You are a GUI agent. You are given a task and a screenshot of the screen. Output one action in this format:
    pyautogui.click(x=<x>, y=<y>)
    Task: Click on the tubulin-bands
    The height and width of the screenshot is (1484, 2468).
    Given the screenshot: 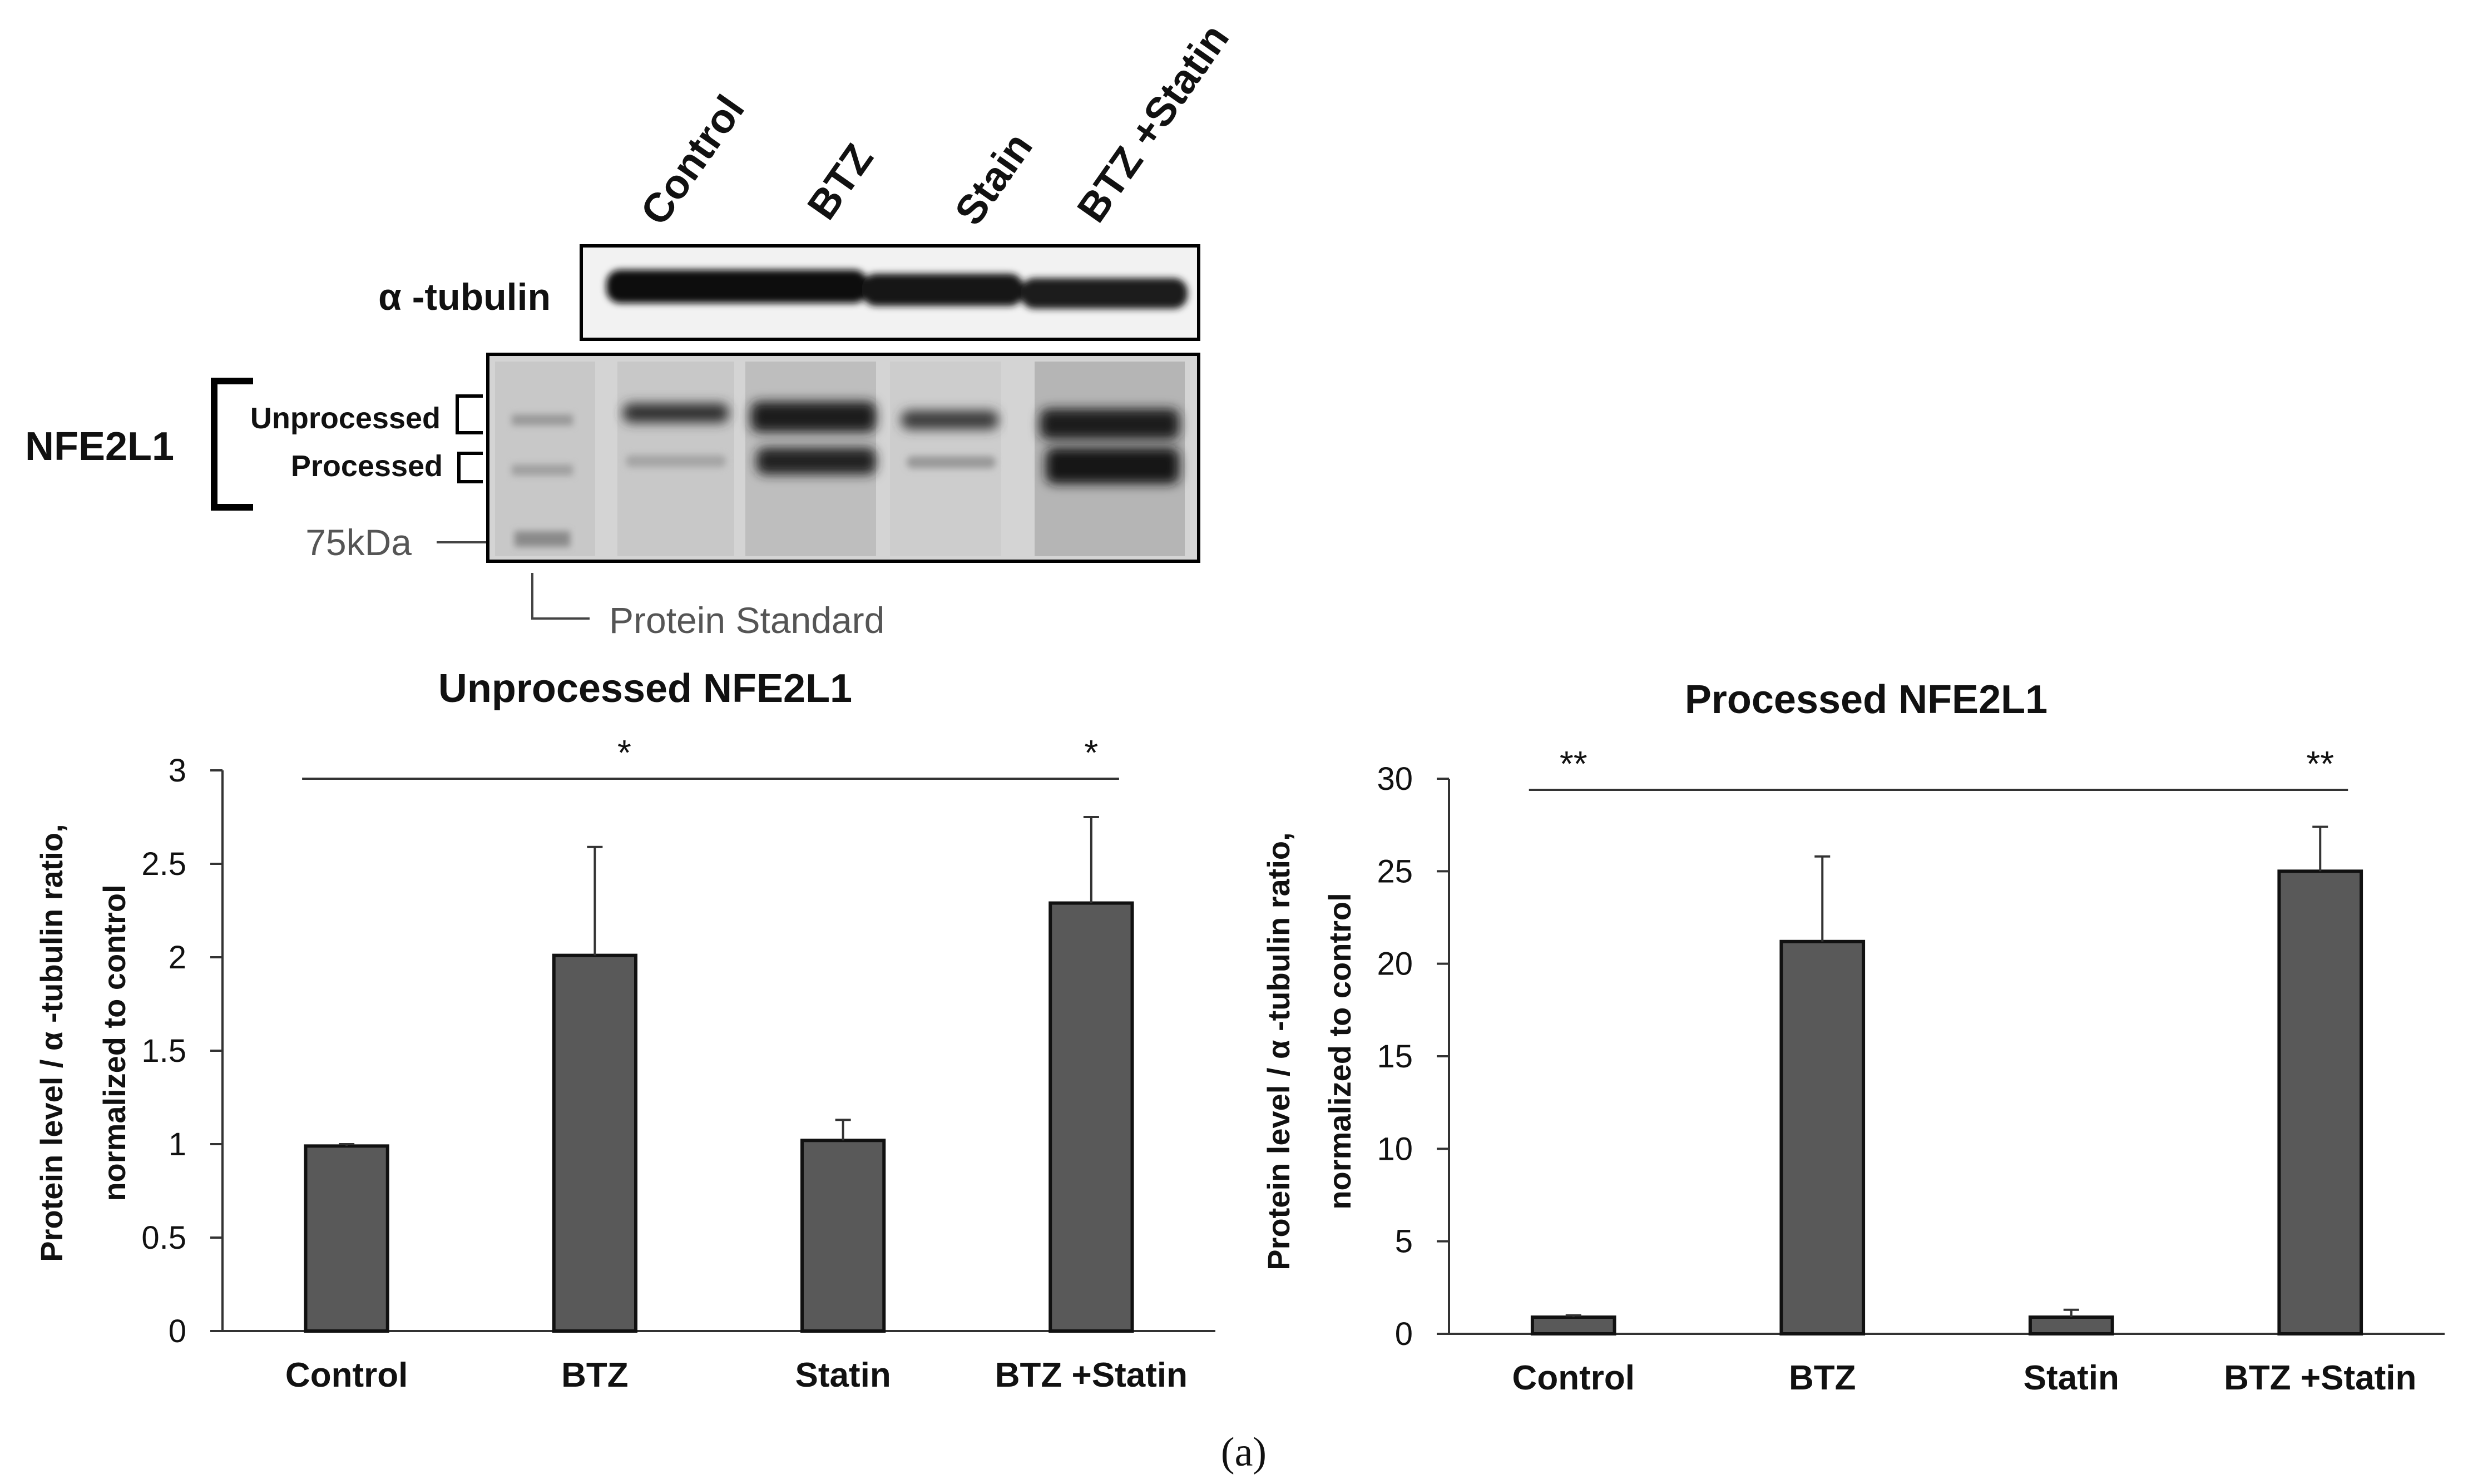 What is the action you would take?
    pyautogui.click(x=897, y=289)
    